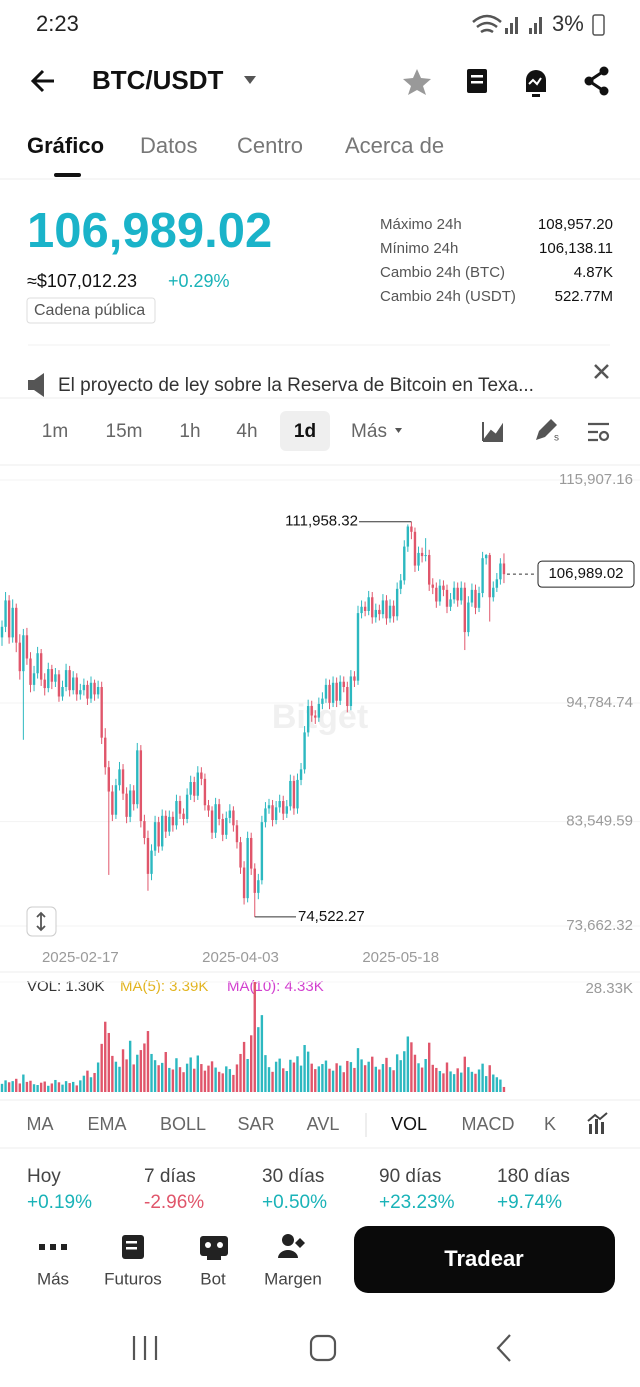 This screenshot has height=1387, width=640. I want to click on settings-icon, so click(599, 432).